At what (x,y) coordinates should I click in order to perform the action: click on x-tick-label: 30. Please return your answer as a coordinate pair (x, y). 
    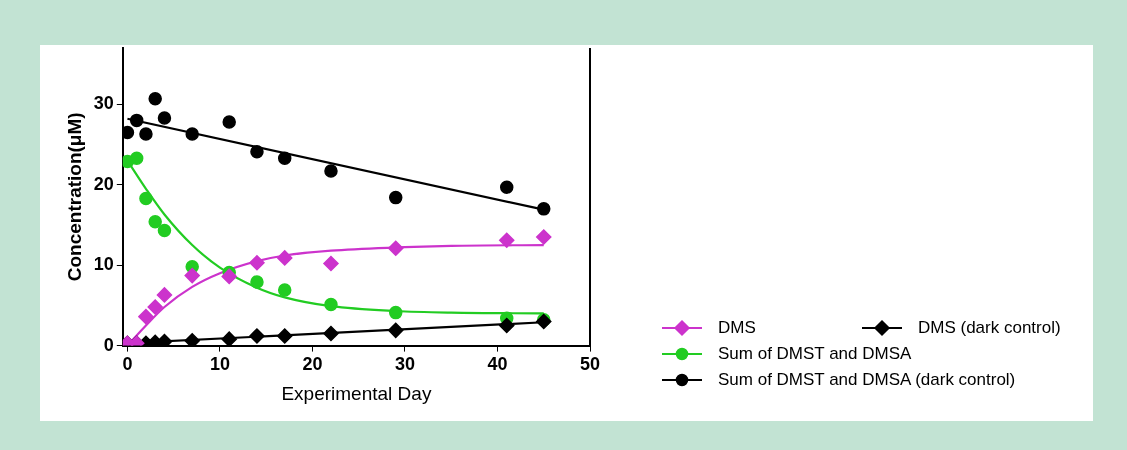
    Looking at the image, I should click on (404, 364).